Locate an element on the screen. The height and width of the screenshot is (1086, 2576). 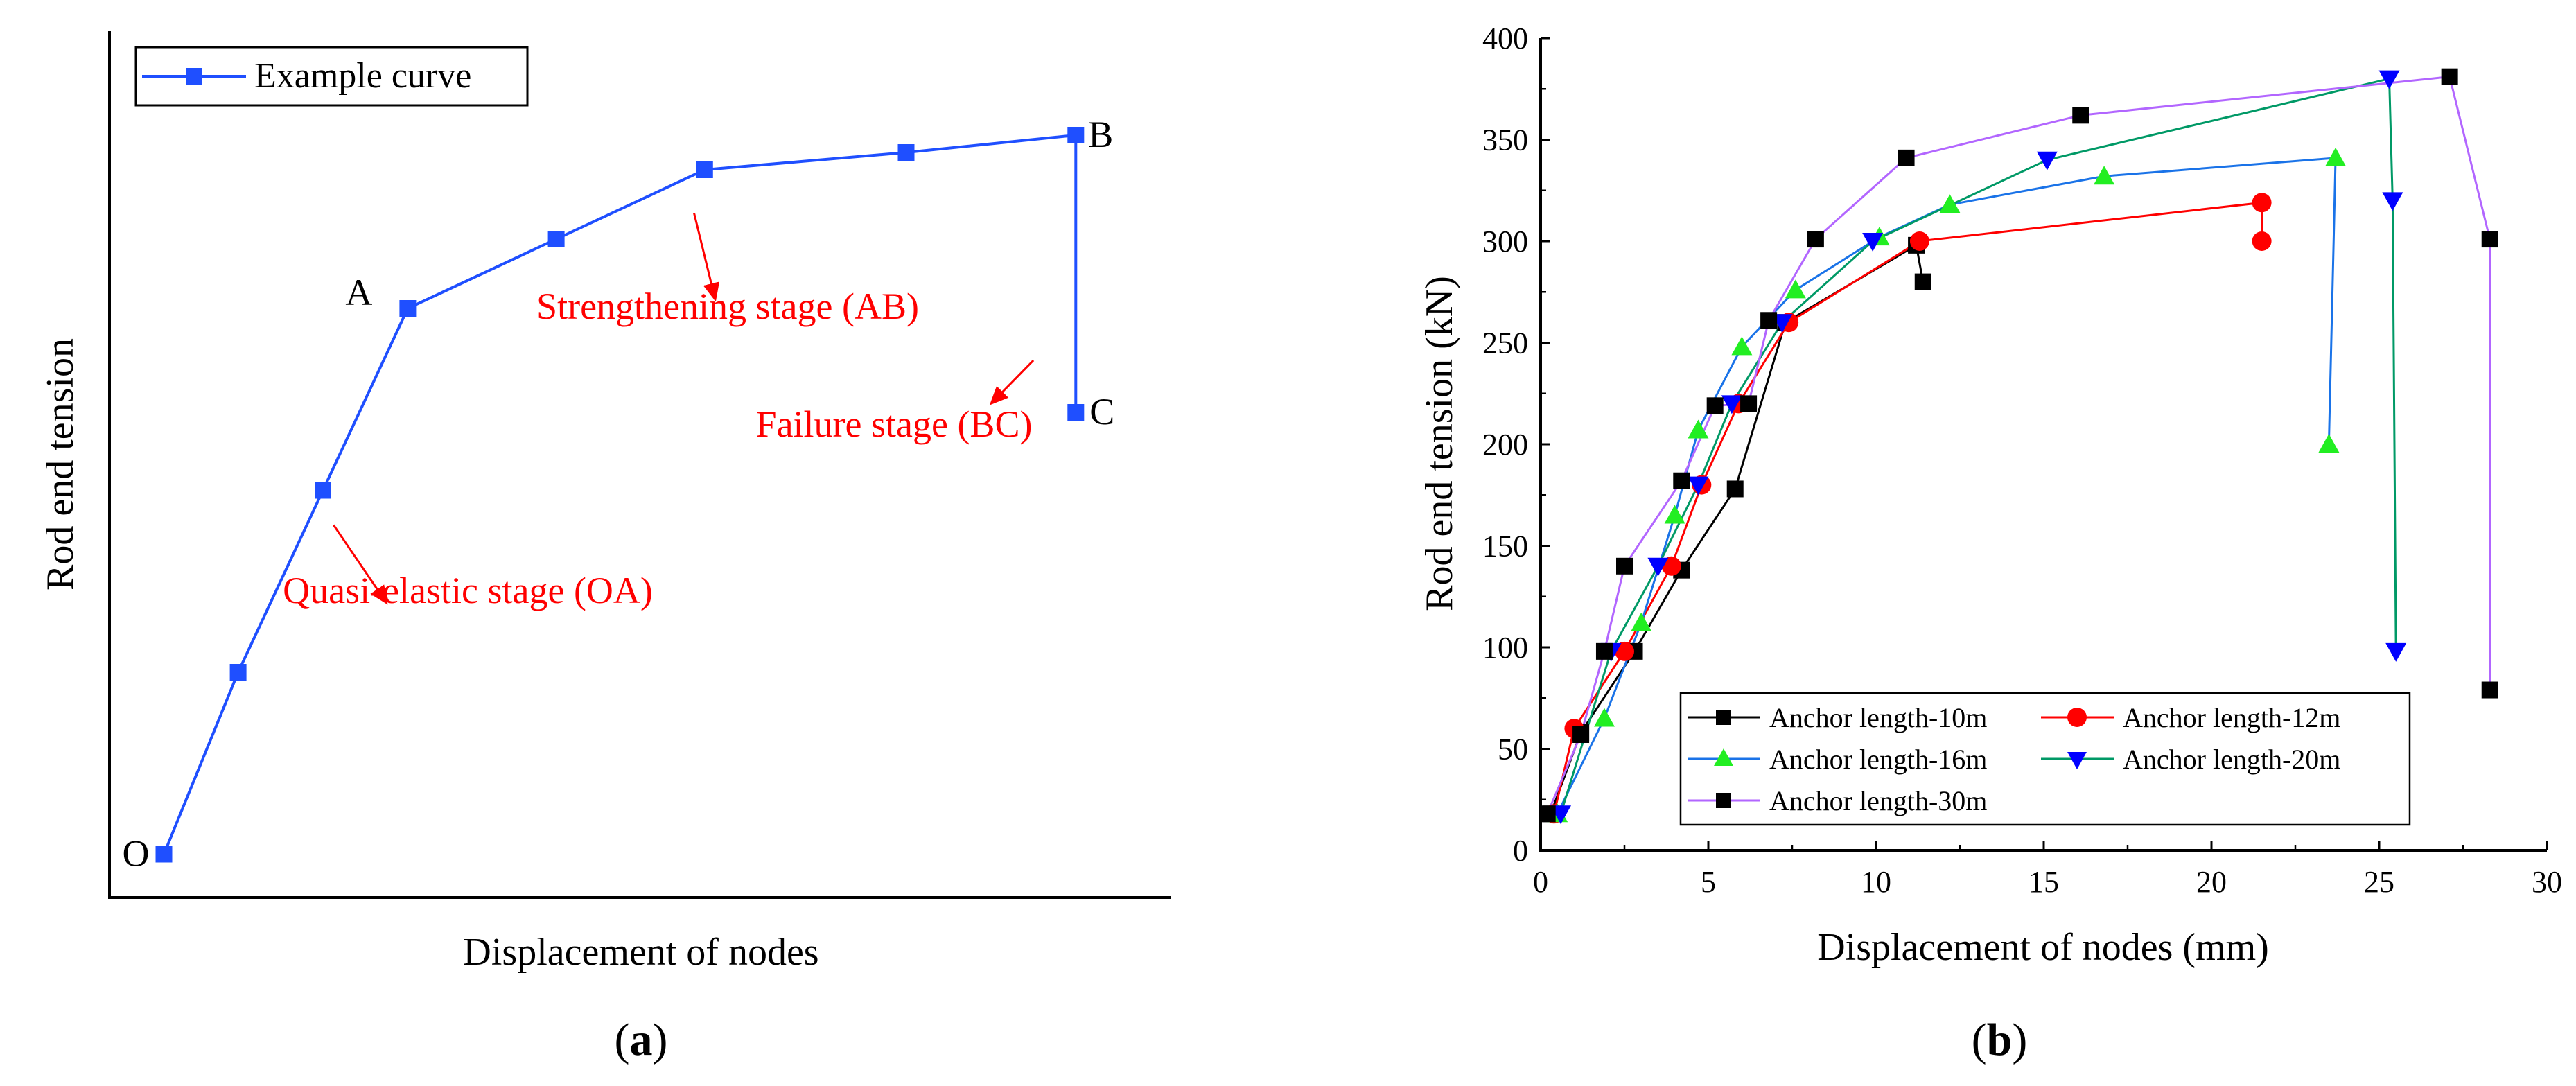
chart-b-panel-label-close: ) is located at coordinates (2019, 1040).